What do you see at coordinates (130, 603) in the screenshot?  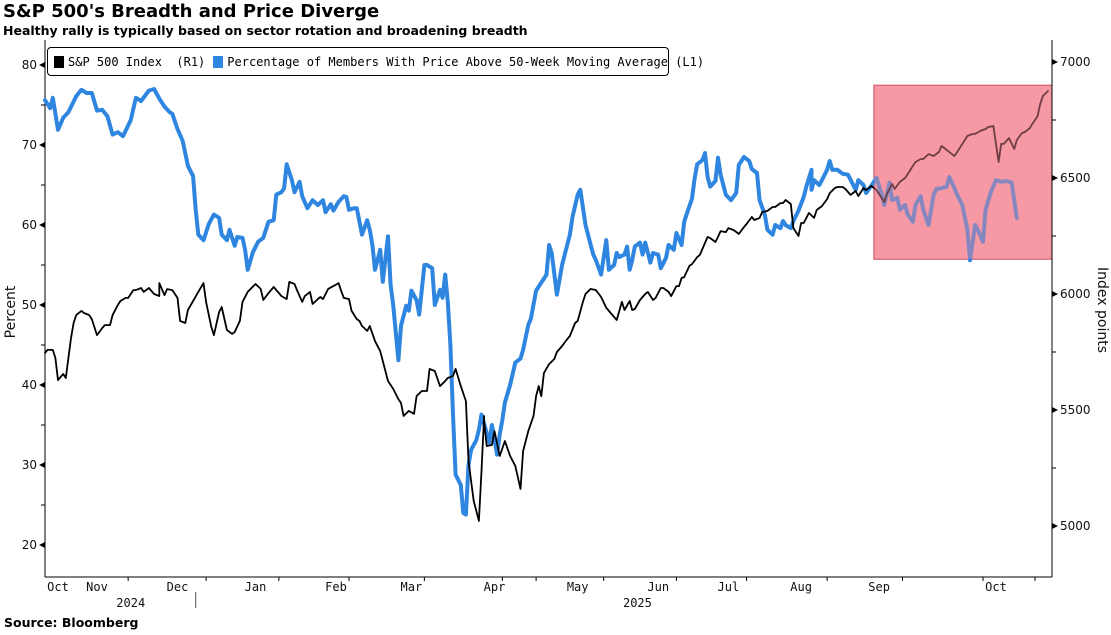 I see `x-axis-year-label: 2024` at bounding box center [130, 603].